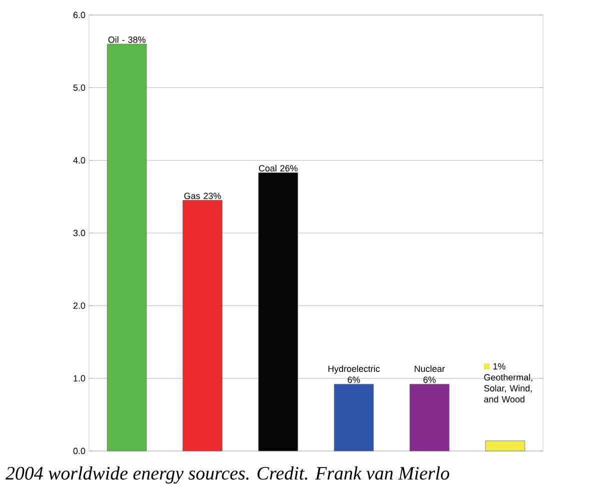 Image resolution: width=609 pixels, height=491 pixels. Describe the element at coordinates (202, 196) in the screenshot. I see `x-tick-label: Gas 23%` at that location.